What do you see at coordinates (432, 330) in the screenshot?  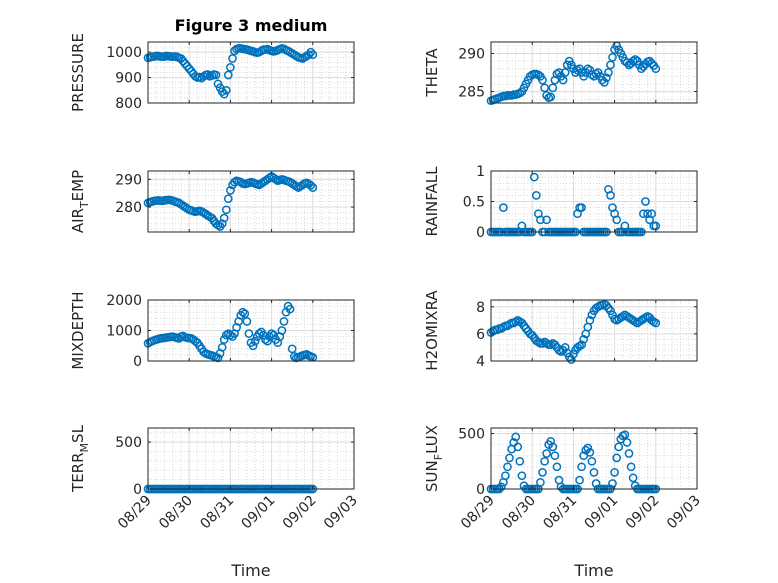 I see `y-axis-label: H2OMIXRA` at bounding box center [432, 330].